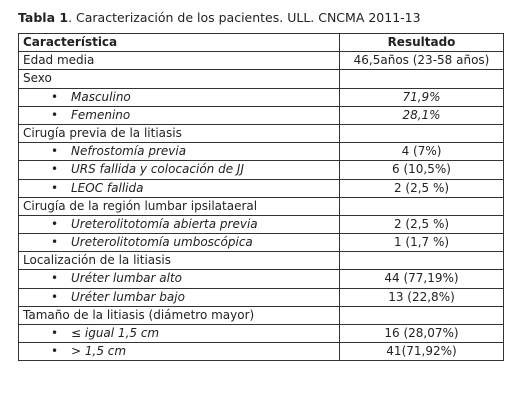 The height and width of the screenshot is (411, 522). Describe the element at coordinates (421, 61) in the screenshot. I see `value-cell: 46,5años (23-58 años)` at that location.